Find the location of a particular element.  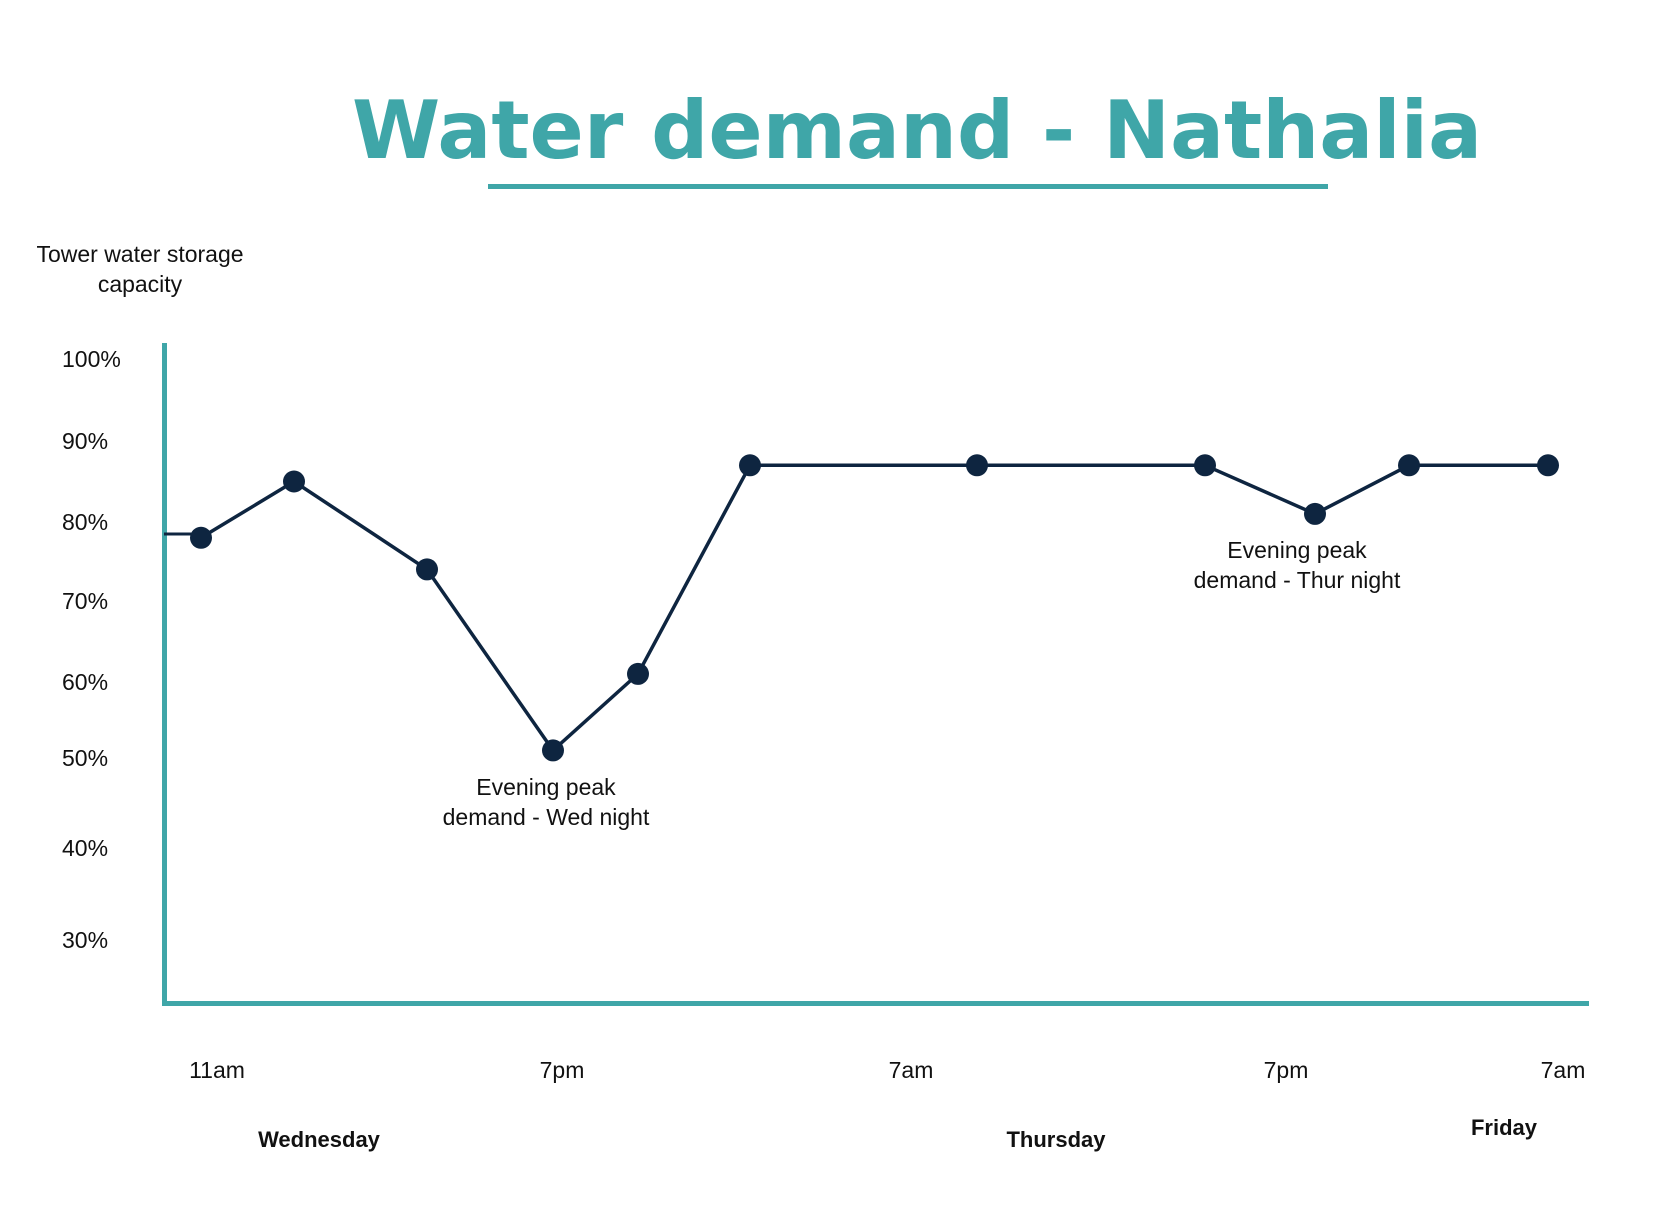

y-tick-label: 30% is located at coordinates (85, 940).